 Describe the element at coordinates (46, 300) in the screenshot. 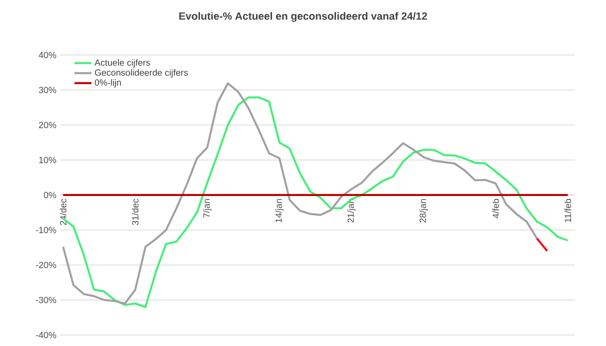

I see `y-tick-label: -30%` at that location.